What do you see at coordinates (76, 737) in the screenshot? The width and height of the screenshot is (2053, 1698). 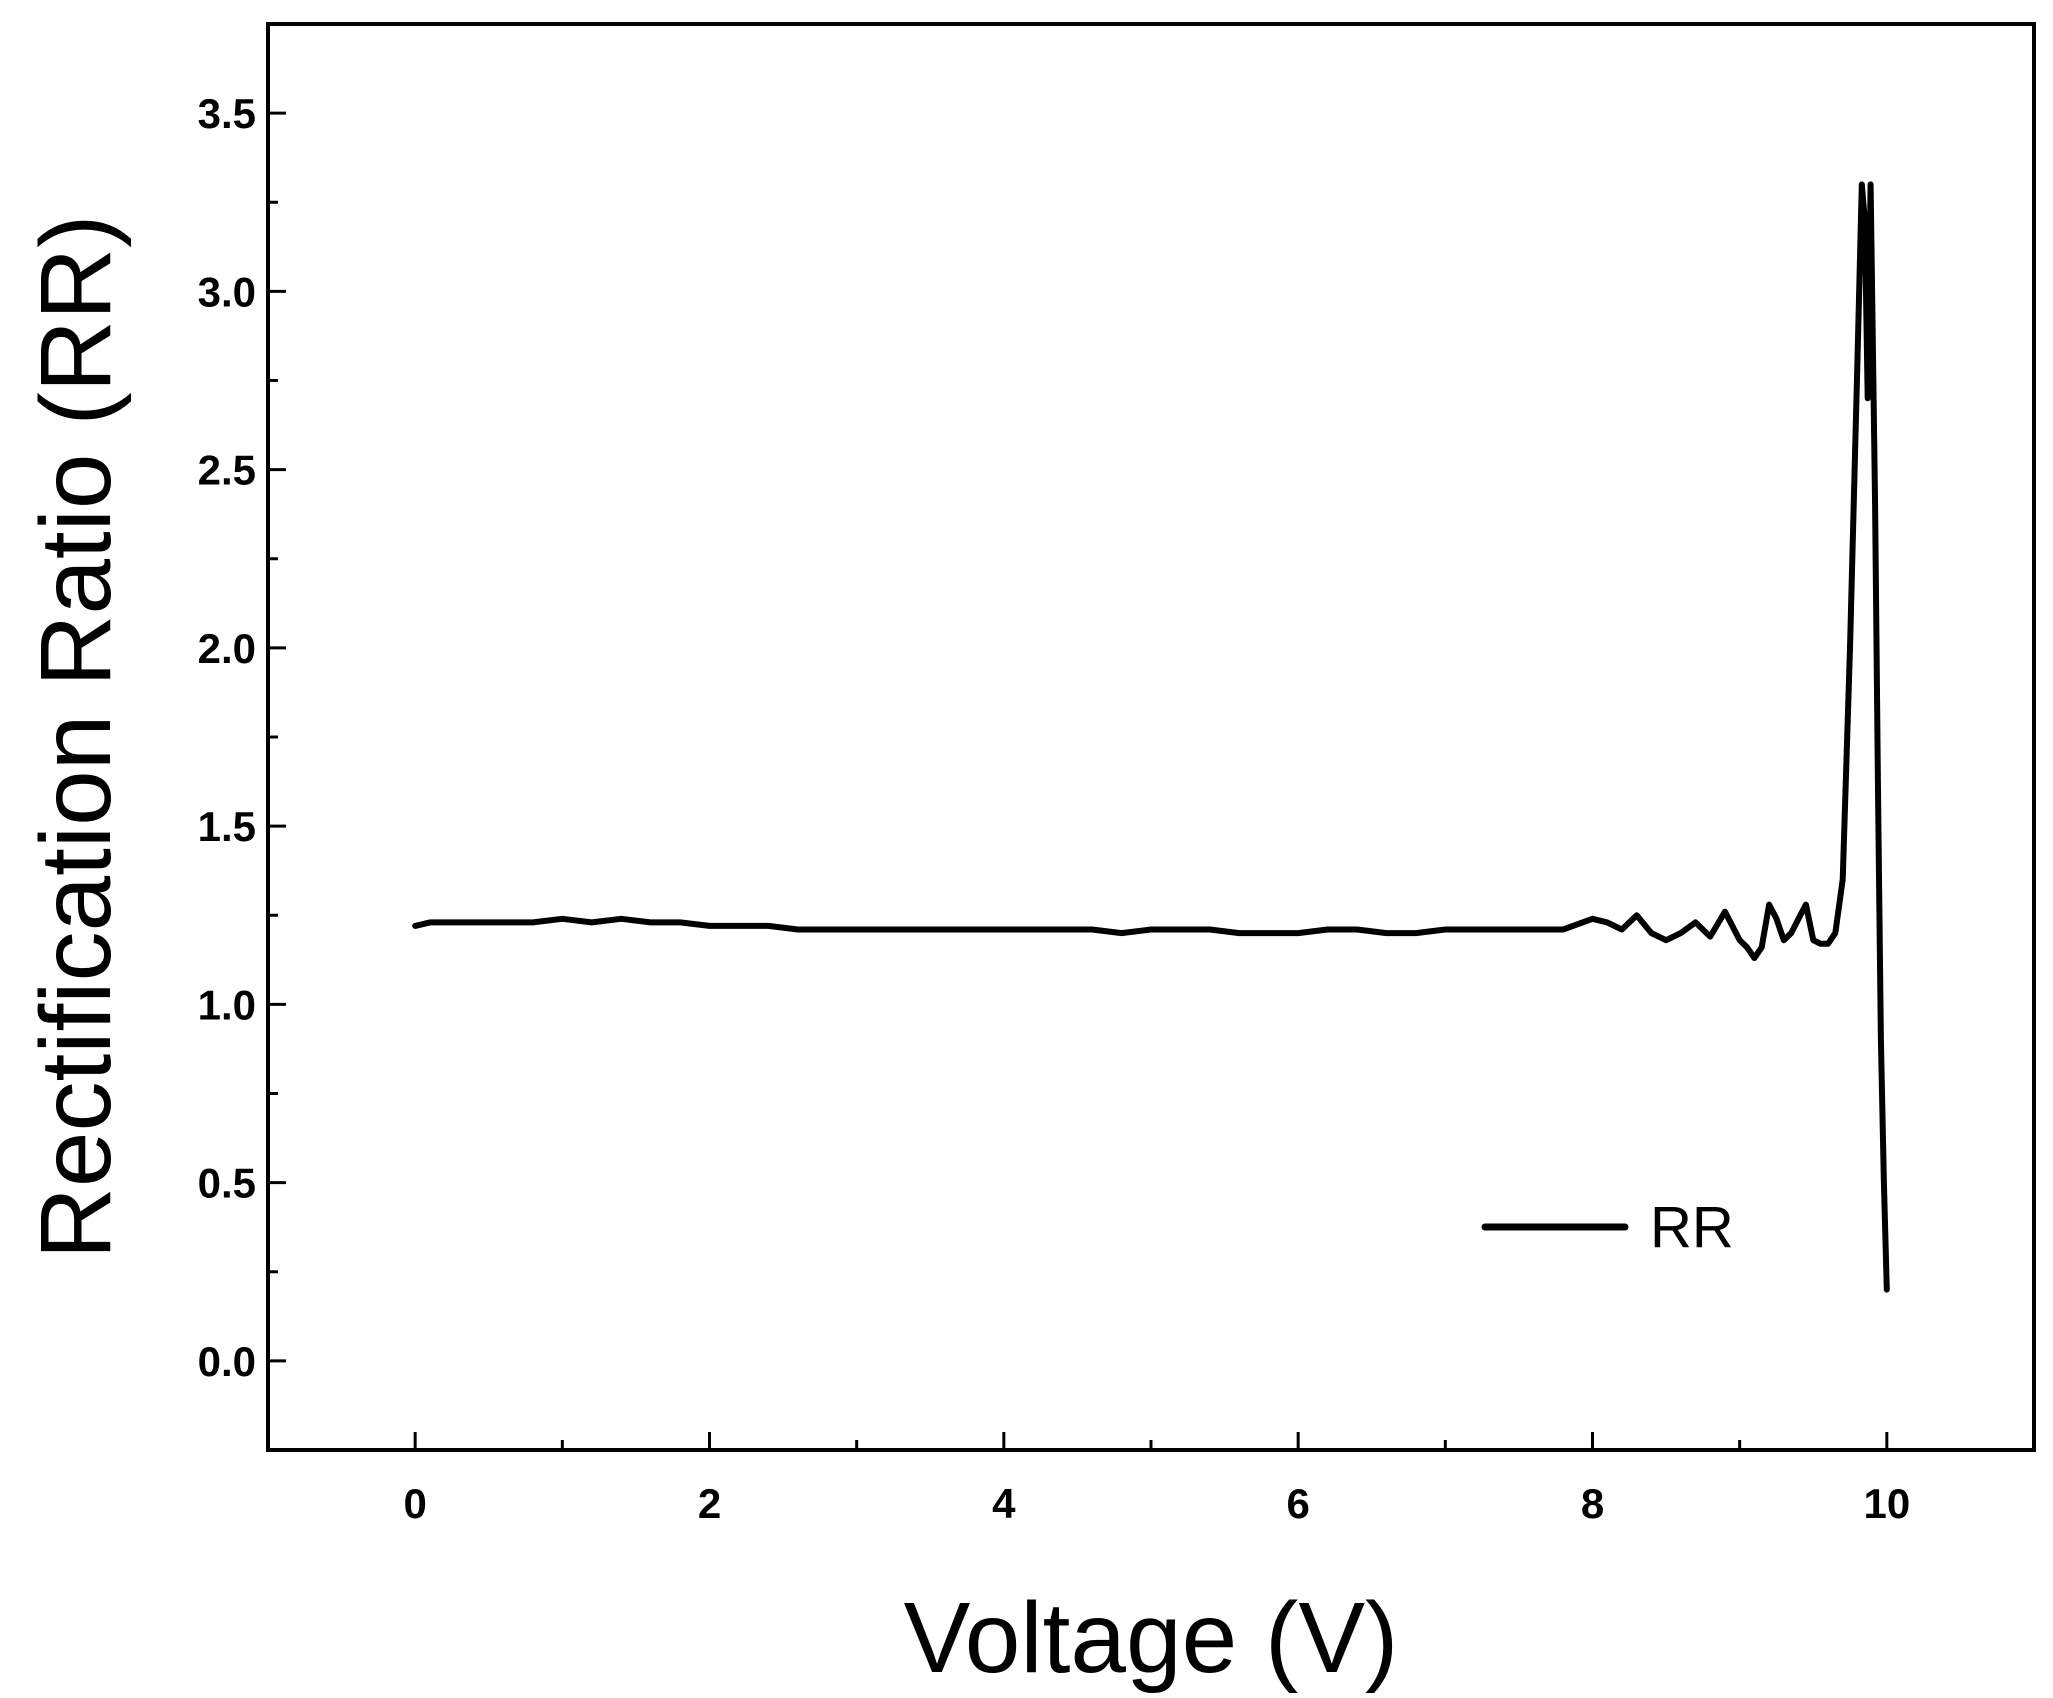 I see `y-axis-title: Rectification Ratio (RR)` at bounding box center [76, 737].